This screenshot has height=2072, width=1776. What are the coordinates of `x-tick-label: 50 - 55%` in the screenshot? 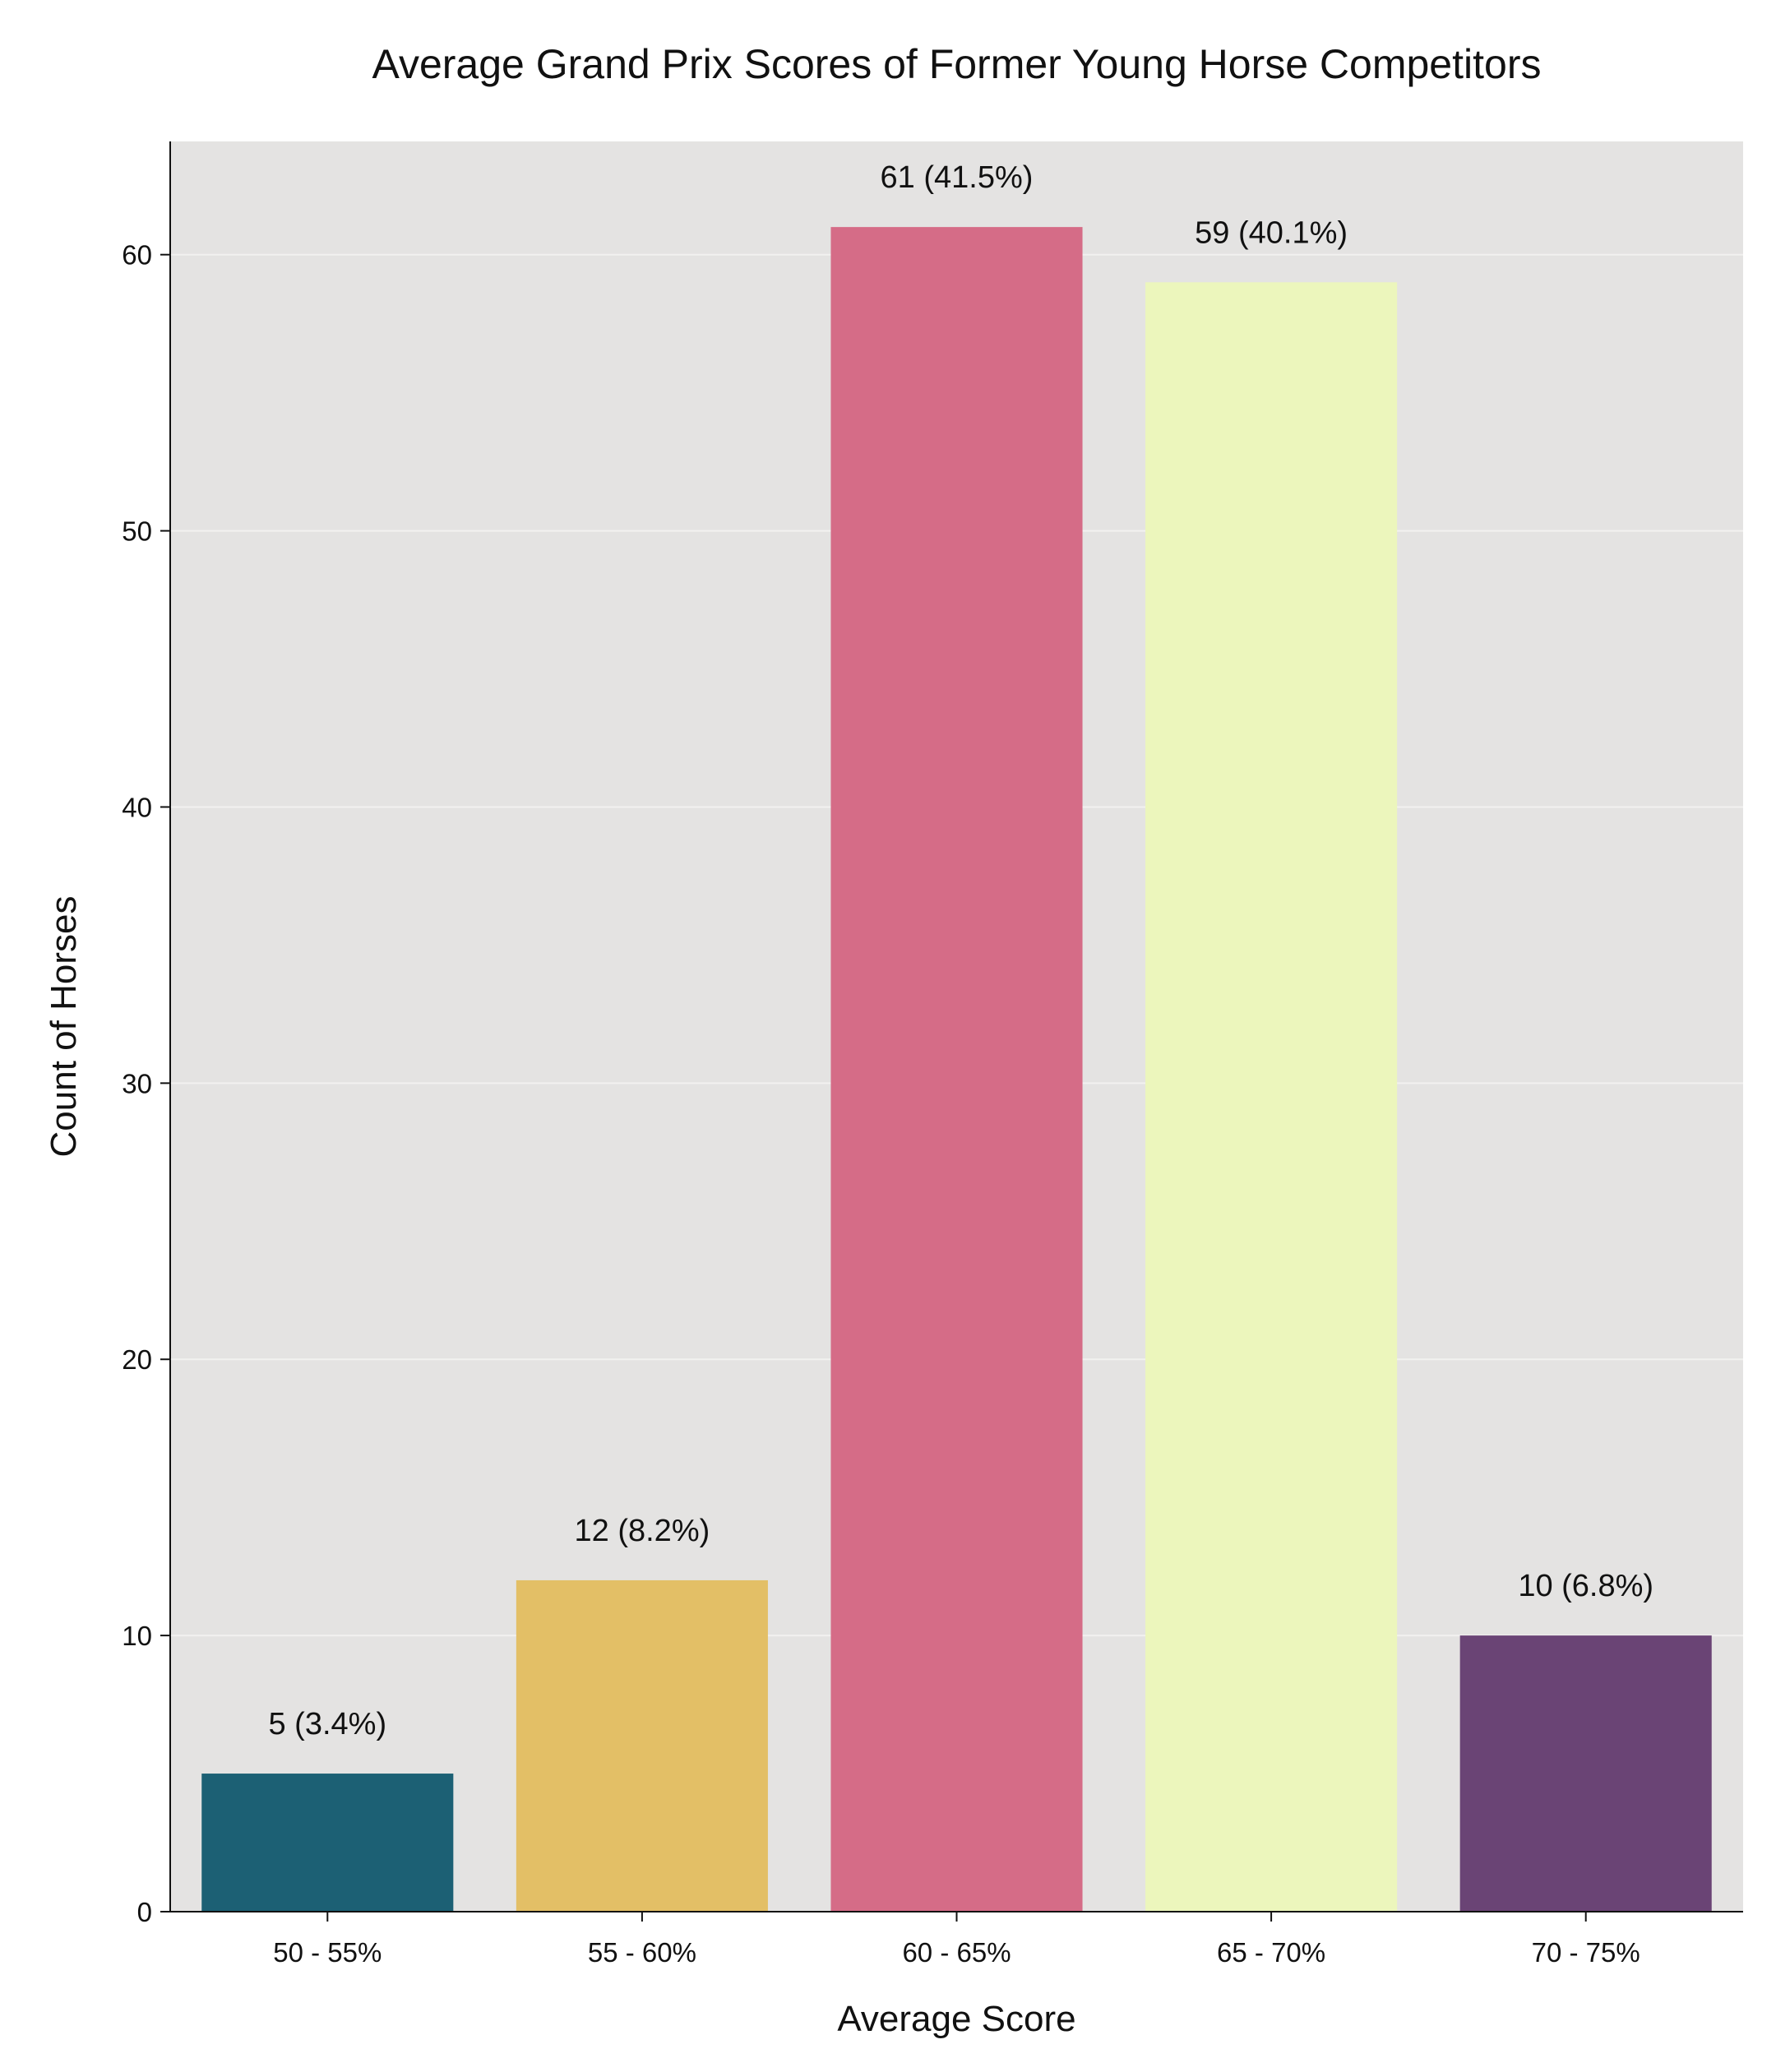 It's located at (327, 1952).